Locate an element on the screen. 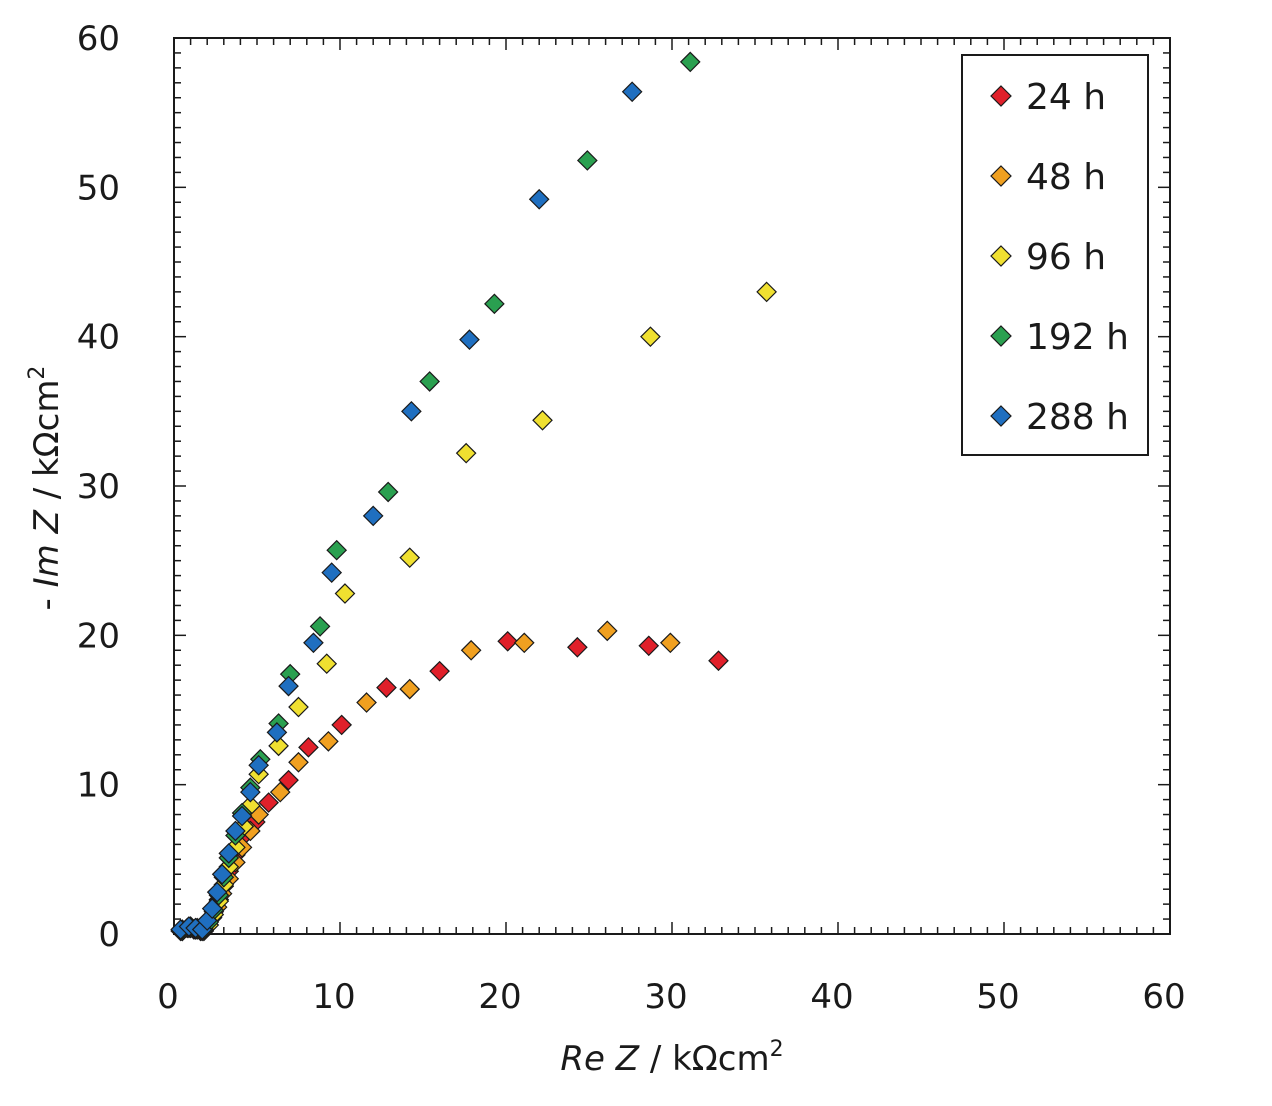 This screenshot has height=1106, width=1272. x-axis-label-unit: / kΩcm is located at coordinates (704, 1059).